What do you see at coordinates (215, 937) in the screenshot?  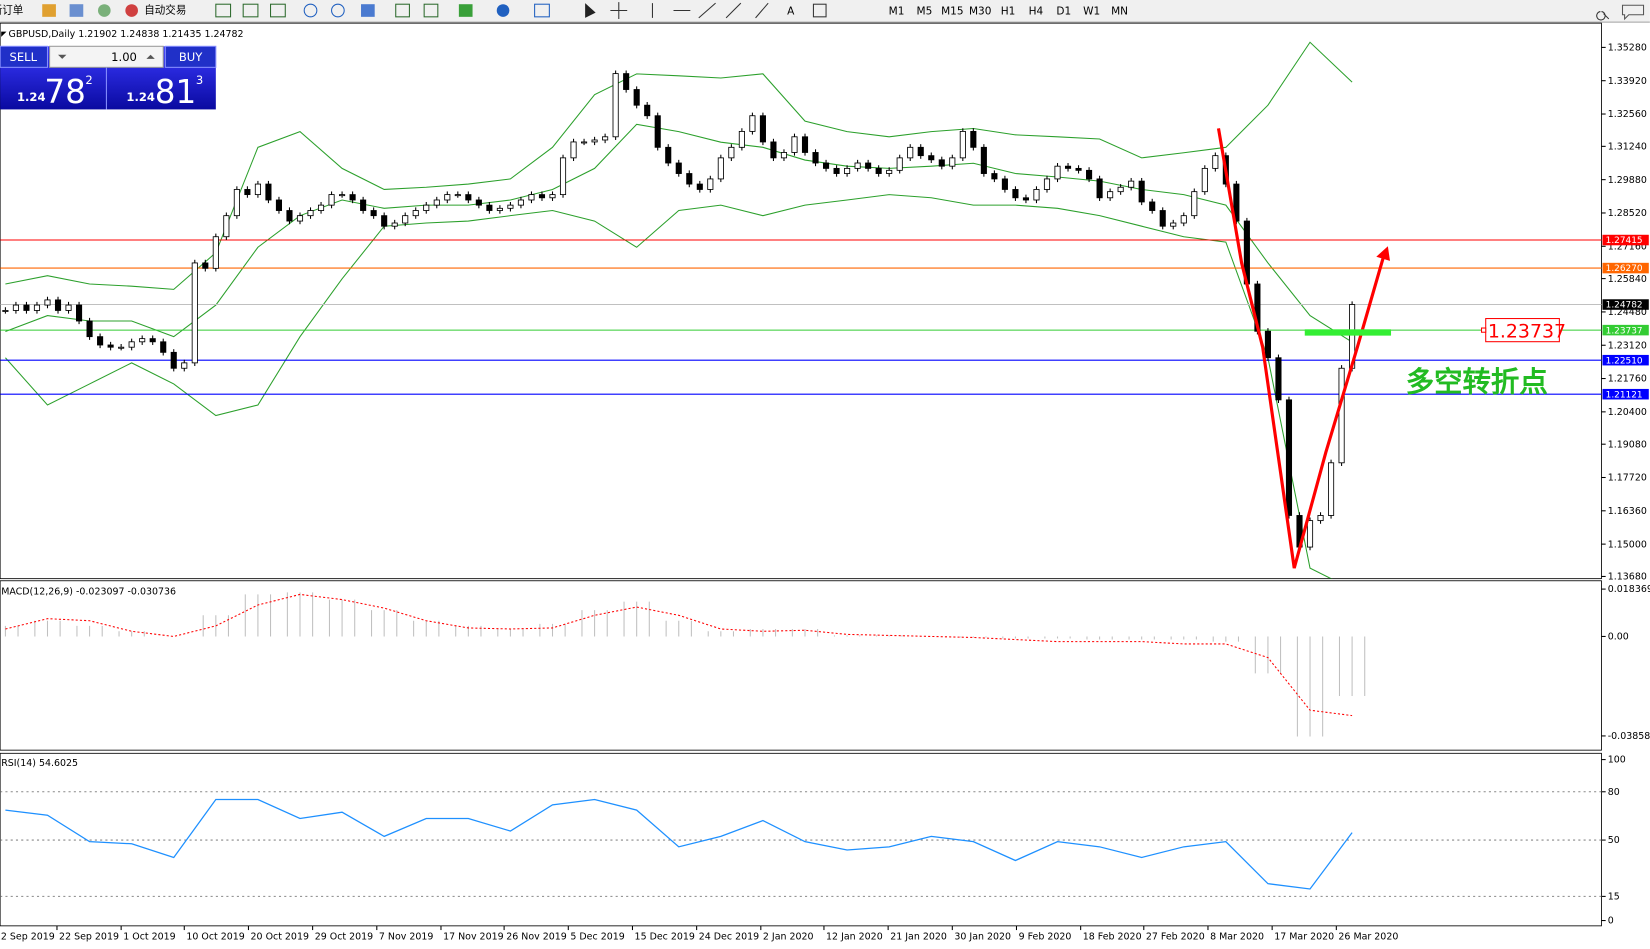 I see `x-tick-label: 10 Oct 2019` at bounding box center [215, 937].